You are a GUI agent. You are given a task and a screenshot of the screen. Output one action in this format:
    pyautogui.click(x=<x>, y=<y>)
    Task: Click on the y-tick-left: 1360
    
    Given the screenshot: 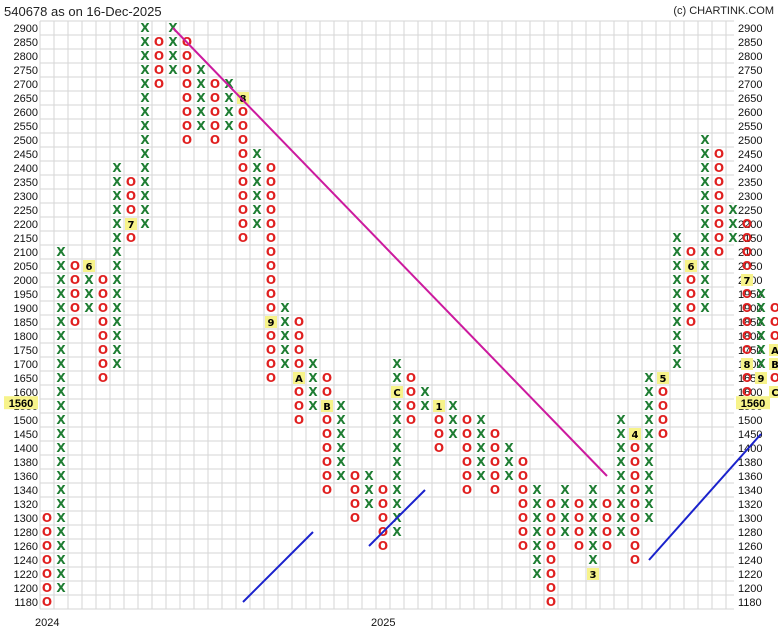 What is the action you would take?
    pyautogui.click(x=26, y=477)
    